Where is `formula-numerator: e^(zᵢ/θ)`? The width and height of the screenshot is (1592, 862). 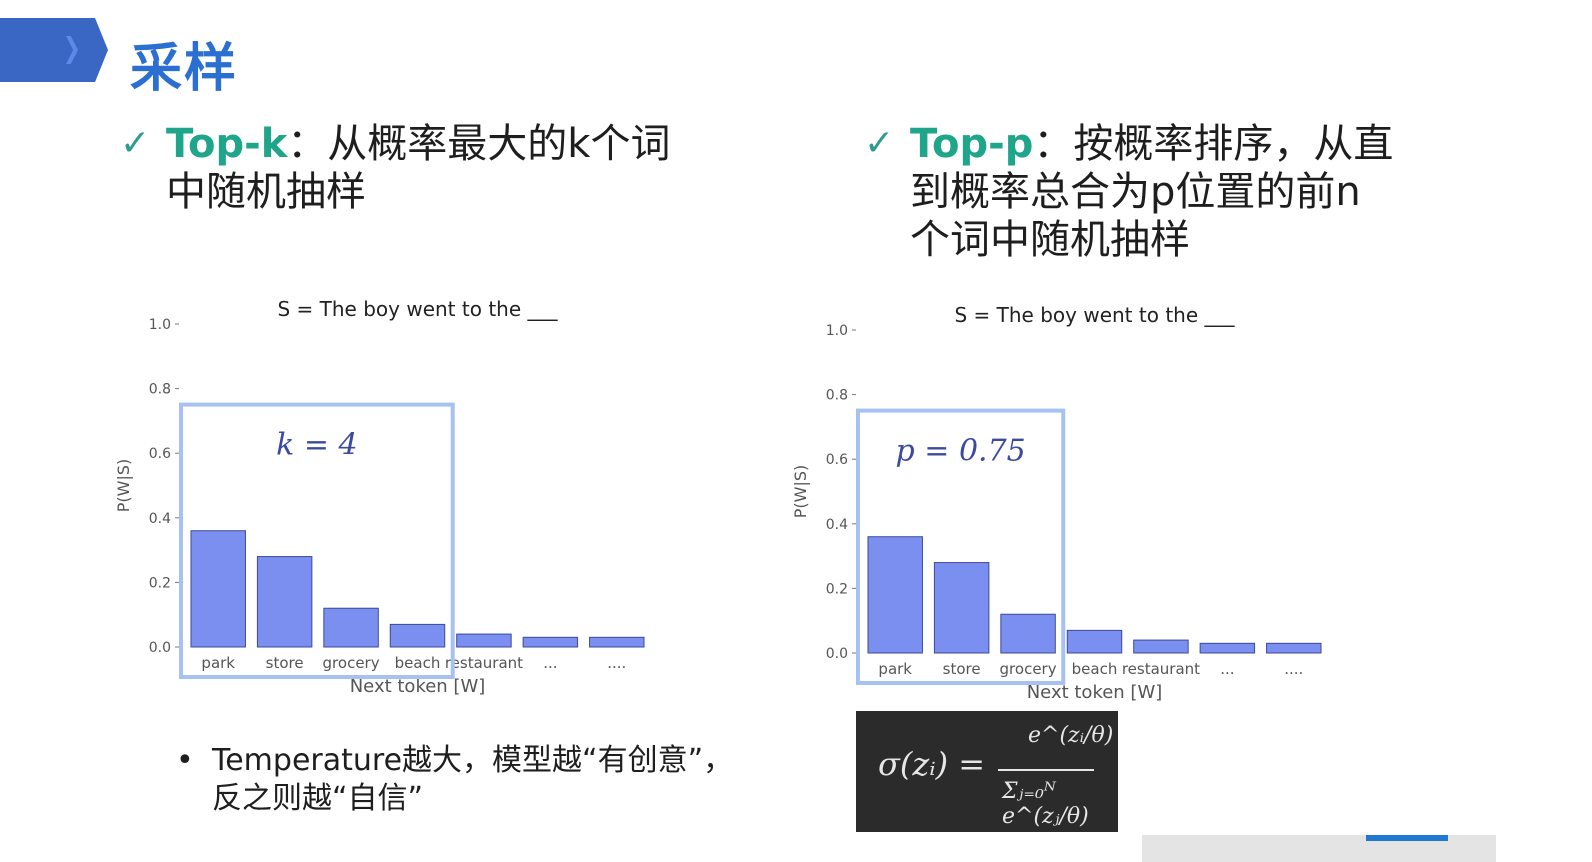
formula-numerator: e^(zᵢ/θ) is located at coordinates (1071, 735).